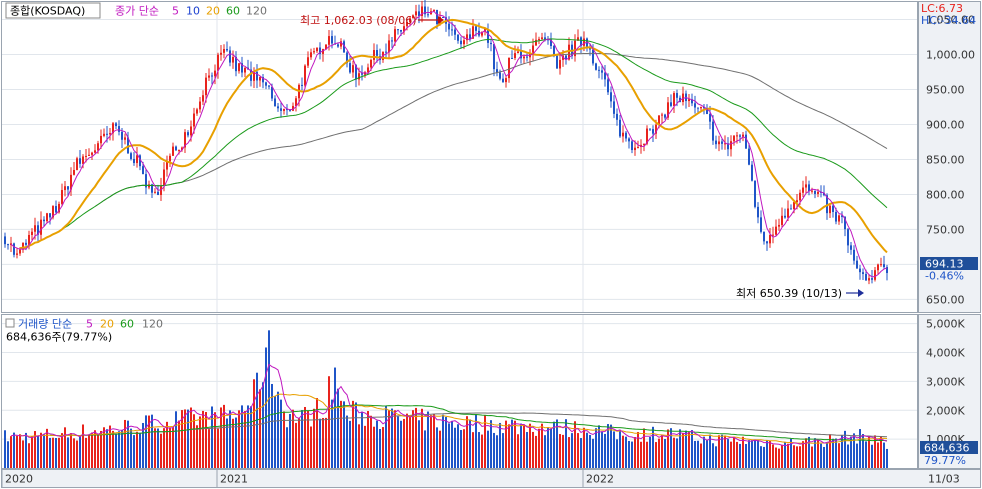  Describe the element at coordinates (789, 293) in the screenshot. I see `low-annotation: 최저 650.39 (10/13)` at that location.